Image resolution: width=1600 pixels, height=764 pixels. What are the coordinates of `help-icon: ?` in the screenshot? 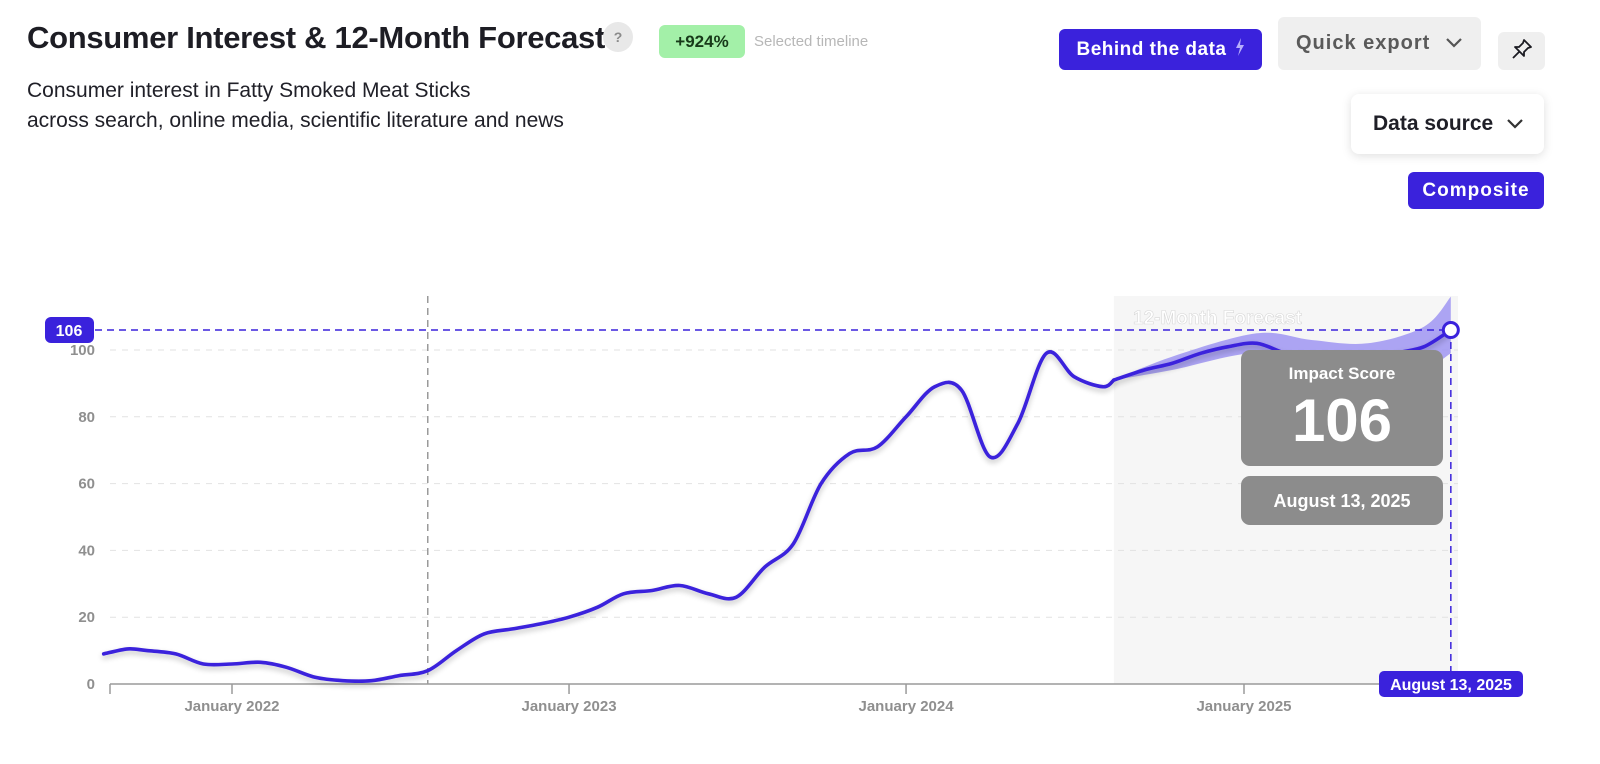 It's located at (618, 37).